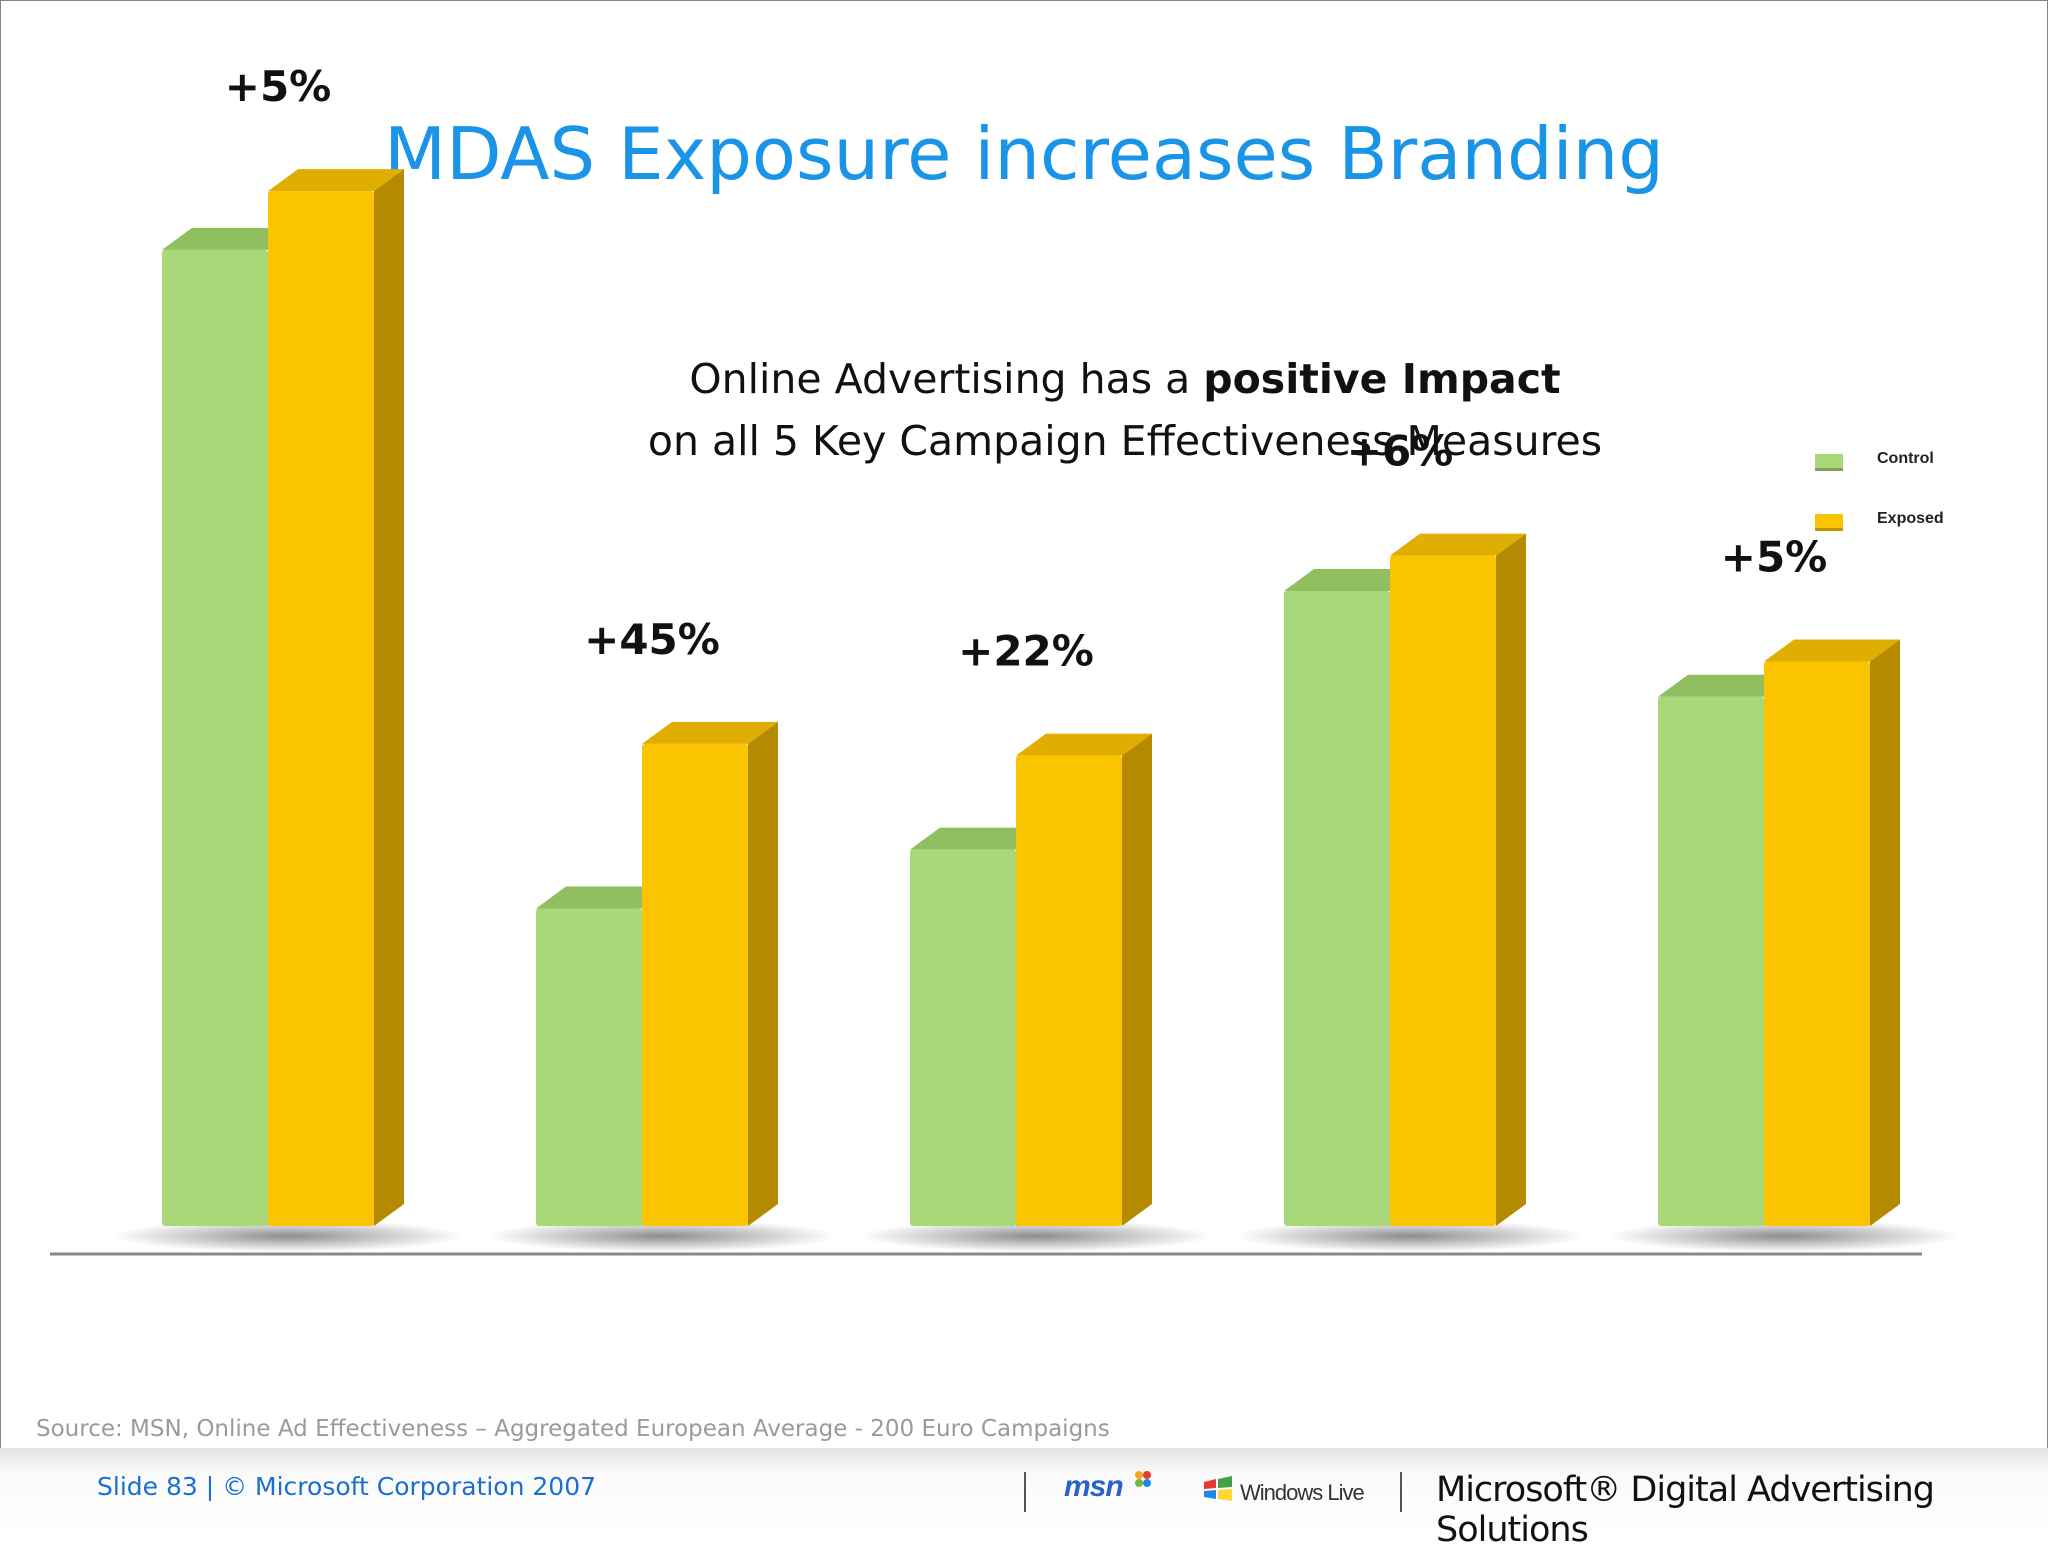 This screenshot has height=1550, width=2048. I want to click on slide-title: MDAS Exposure increases Branding, so click(1023, 154).